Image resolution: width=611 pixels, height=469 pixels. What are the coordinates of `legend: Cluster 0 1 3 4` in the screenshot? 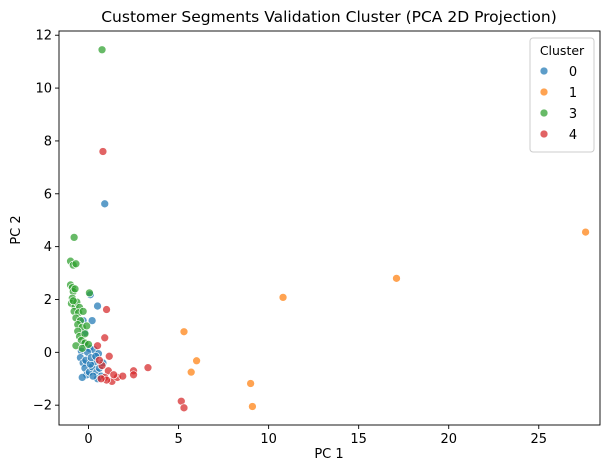 It's located at (562, 95).